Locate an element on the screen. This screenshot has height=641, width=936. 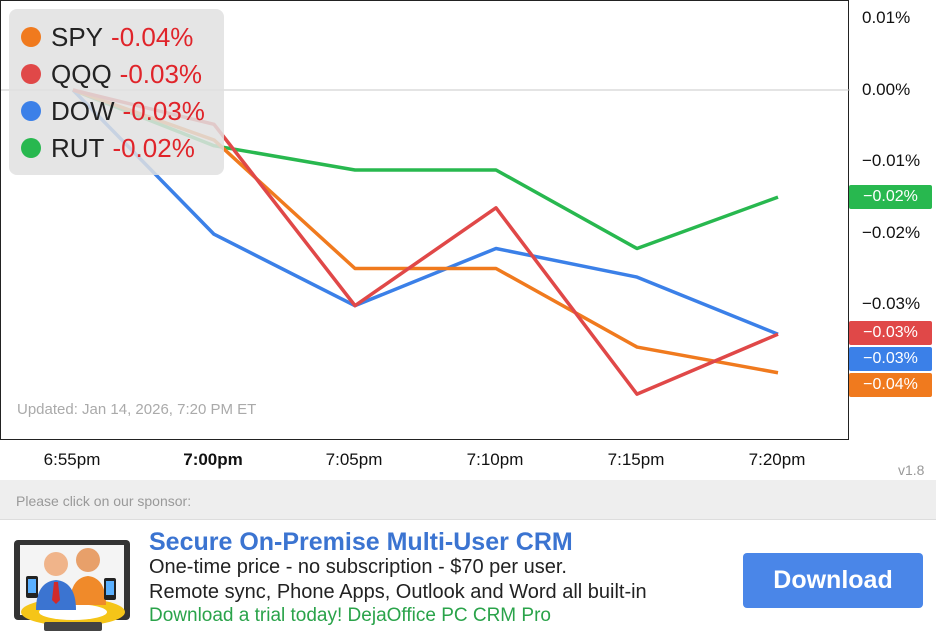
last-value-badge-rut: −0.02% is located at coordinates (890, 197).